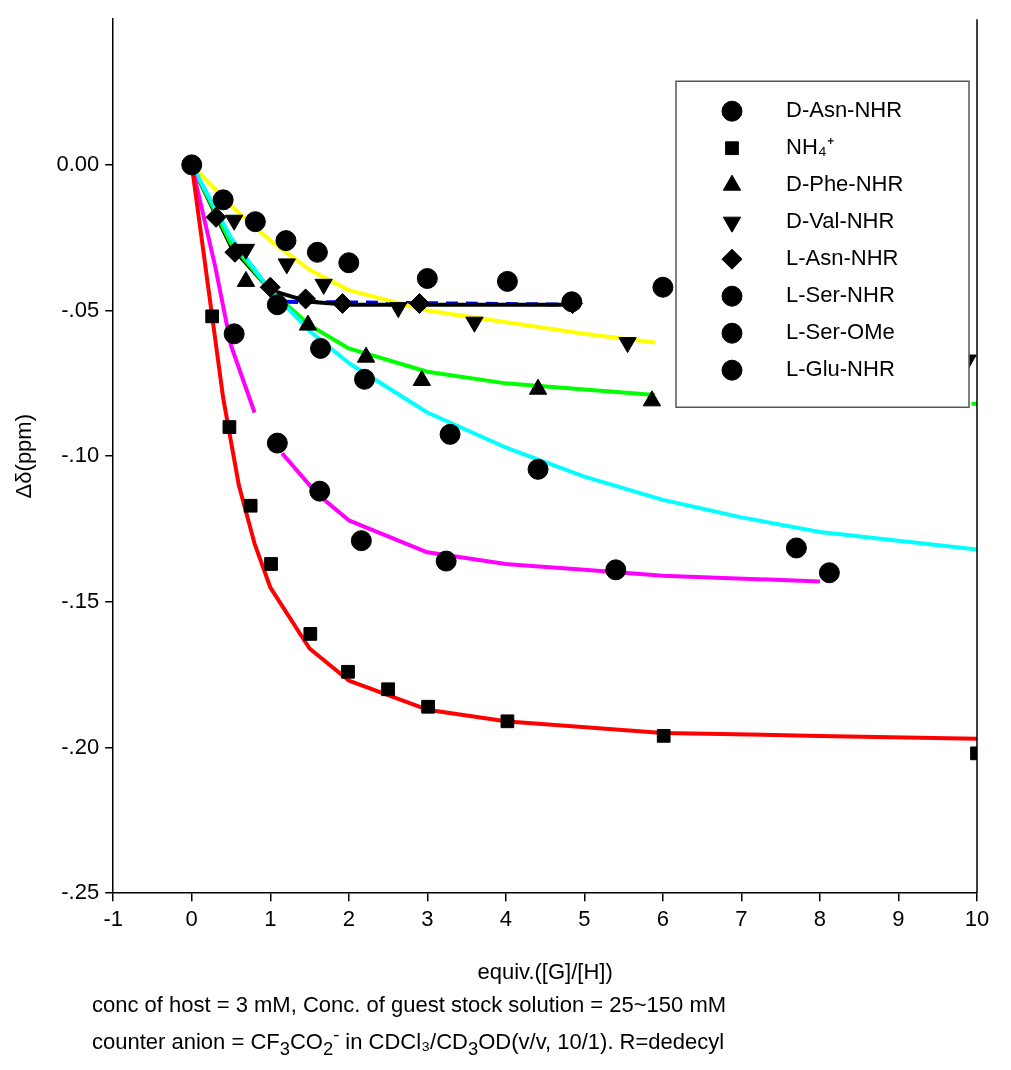  I want to click on x-tick-label: 6, so click(663, 919).